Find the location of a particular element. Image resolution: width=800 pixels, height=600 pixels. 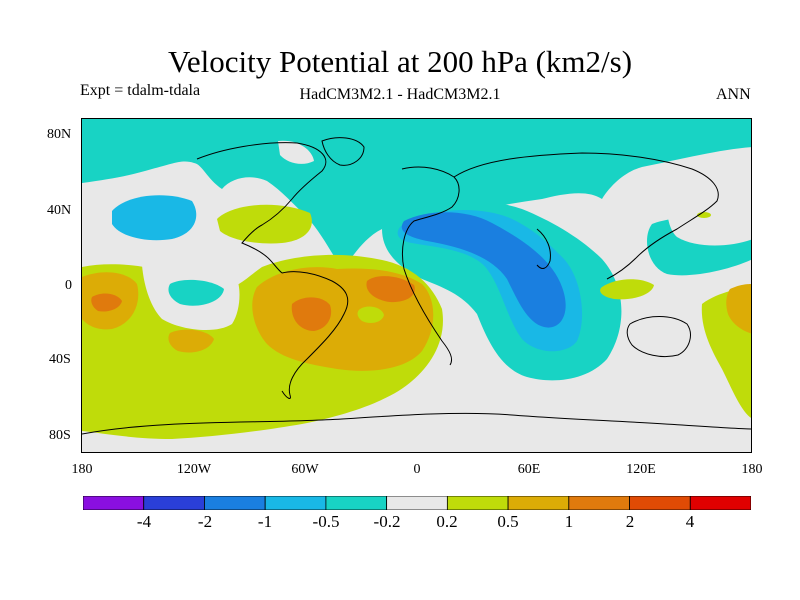

lon-label-120w: 120W is located at coordinates (194, 469).